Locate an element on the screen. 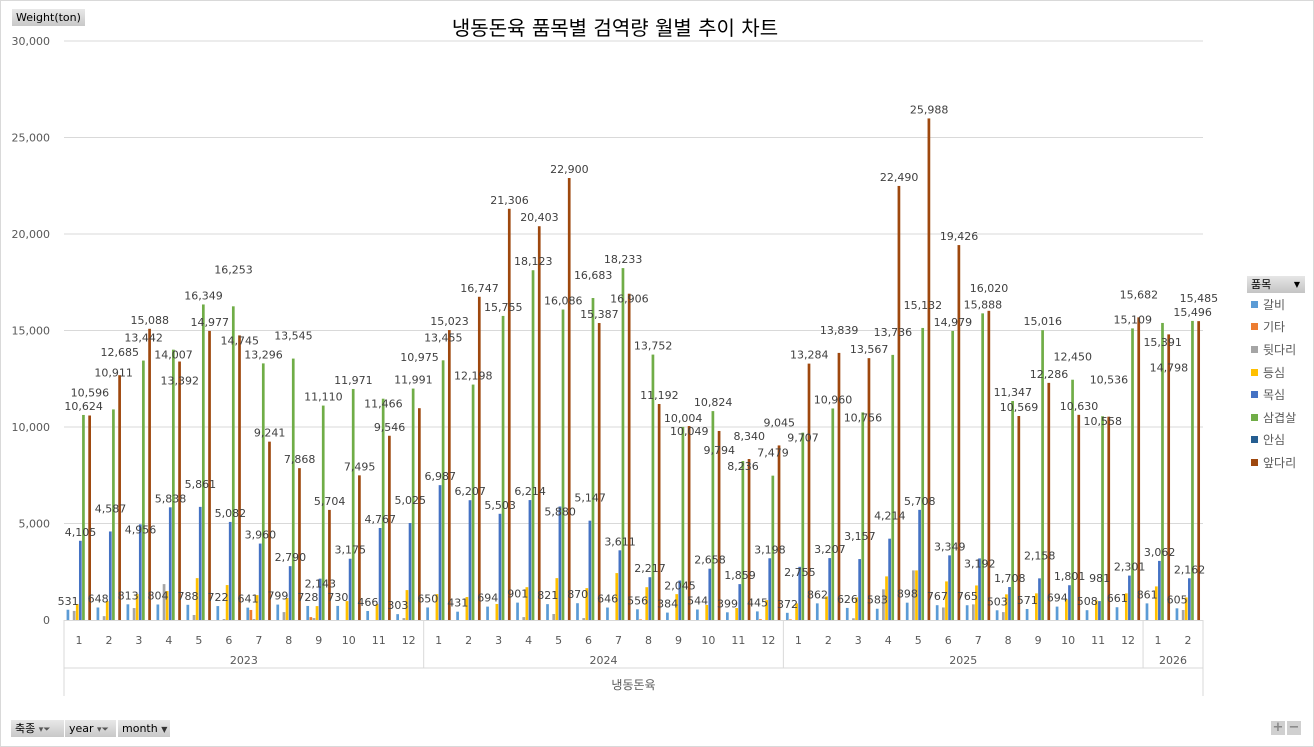  x-tick-label: 11 is located at coordinates (738, 640).